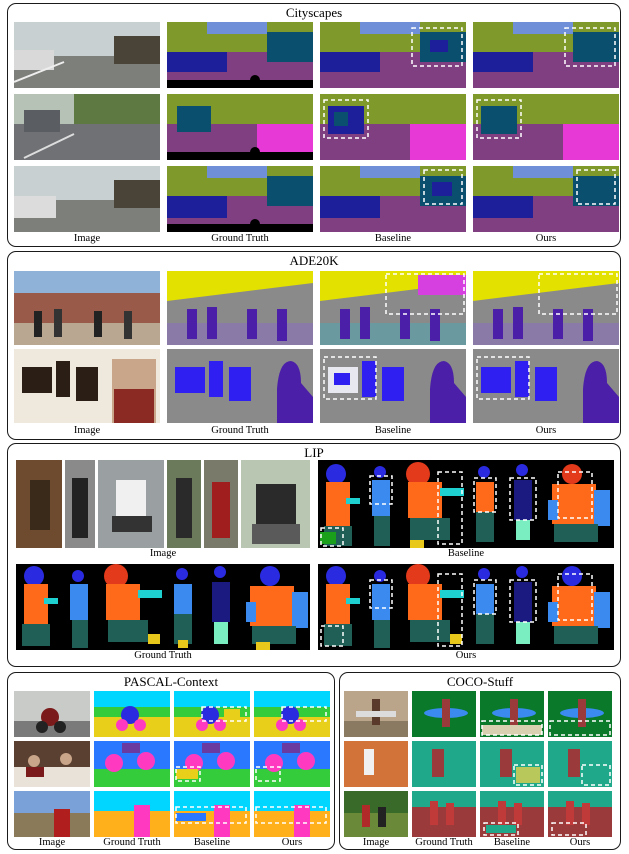 The height and width of the screenshot is (854, 629). I want to click on panel-title: LIP, so click(314, 452).